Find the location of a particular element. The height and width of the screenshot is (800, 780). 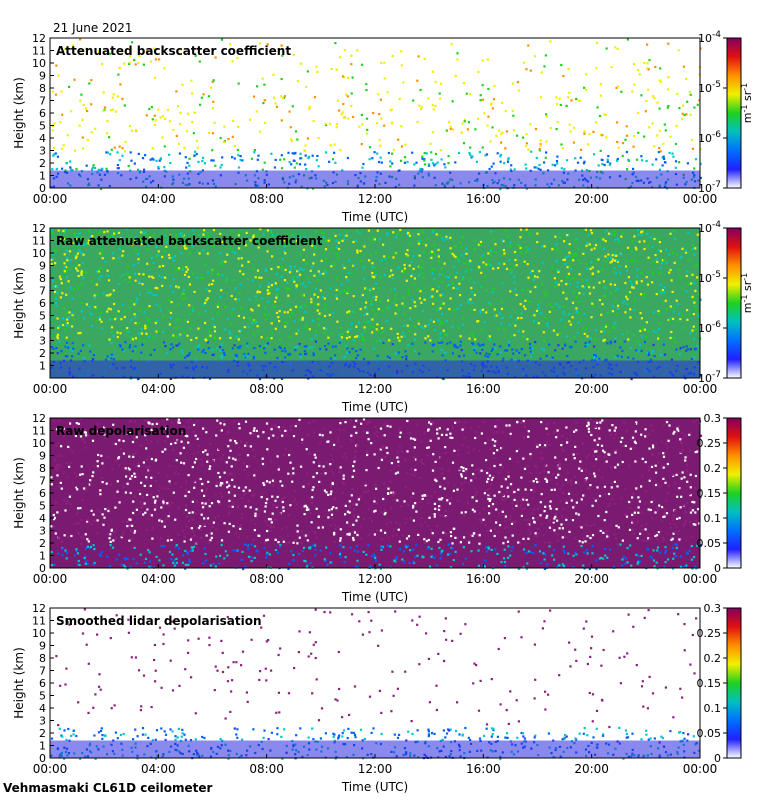

y-tick-label: 10 is located at coordinates (39, 633).